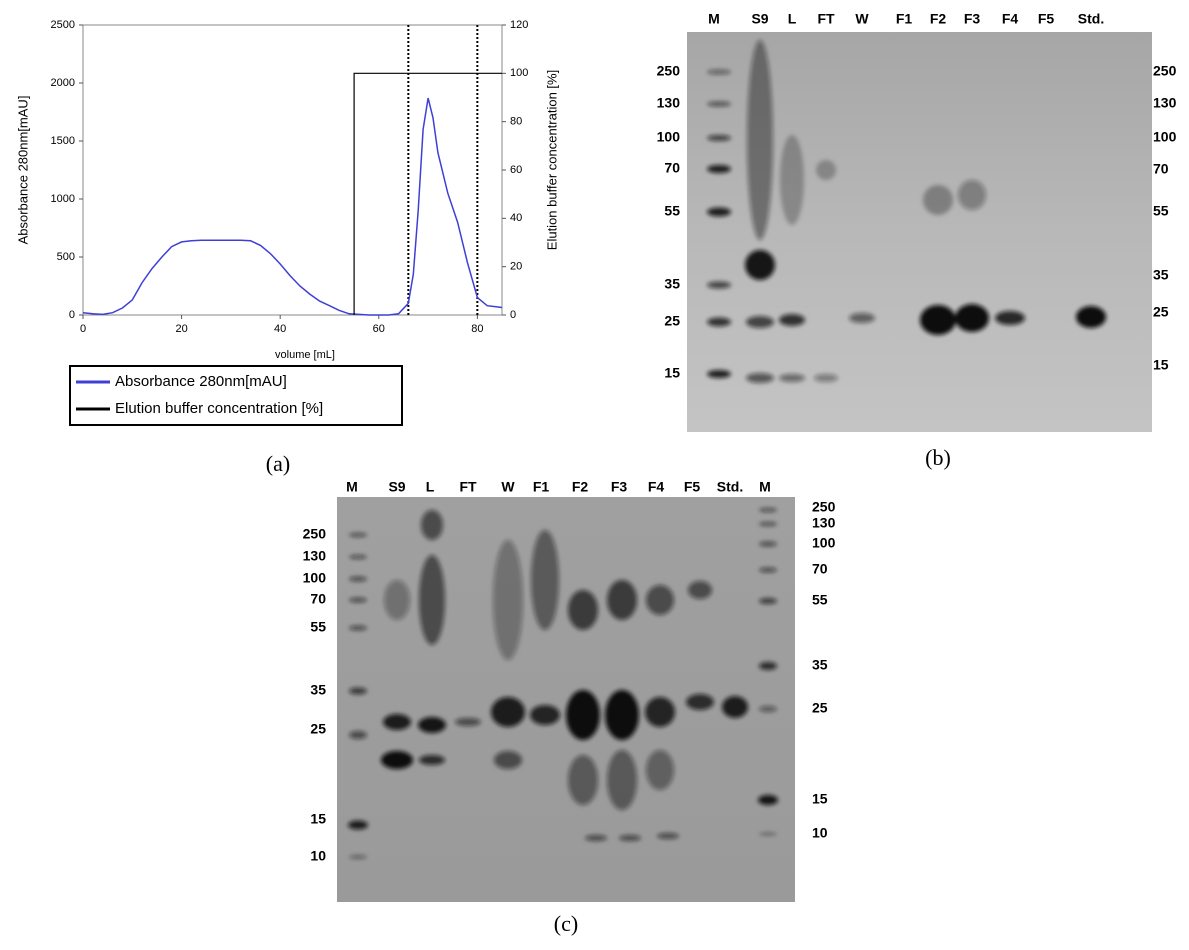 Image resolution: width=1189 pixels, height=950 pixels. I want to click on lane-label: W, so click(508, 487).